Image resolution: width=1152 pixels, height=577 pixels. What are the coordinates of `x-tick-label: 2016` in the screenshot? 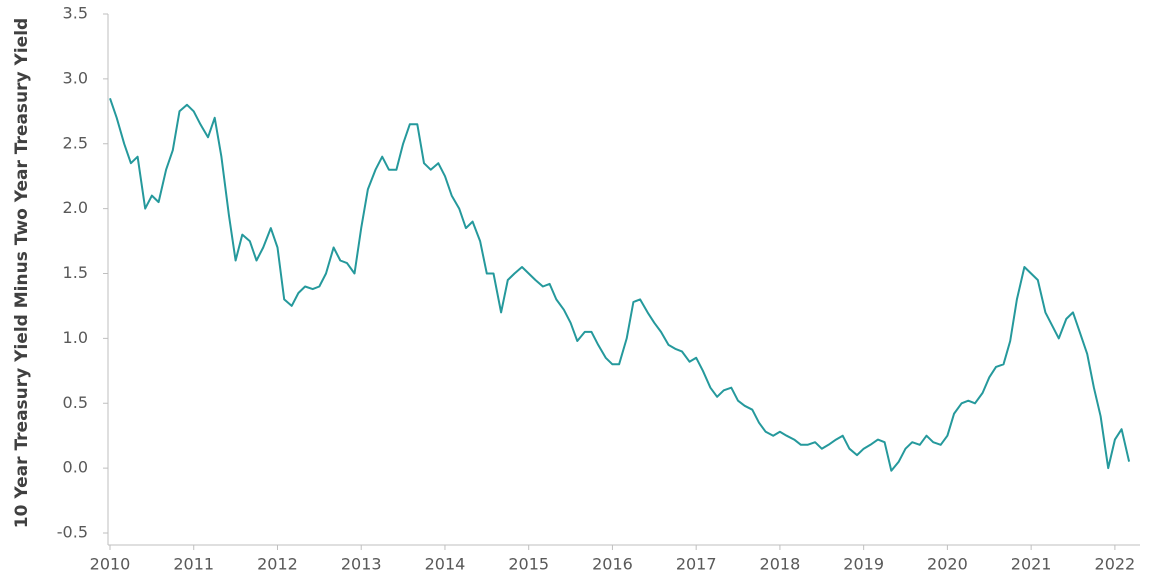 It's located at (612, 564).